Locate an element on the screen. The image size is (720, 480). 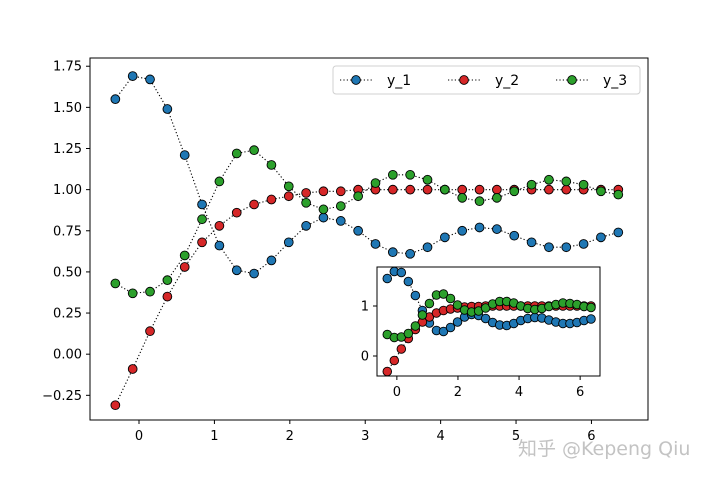
inset-frame is located at coordinates (488, 321).